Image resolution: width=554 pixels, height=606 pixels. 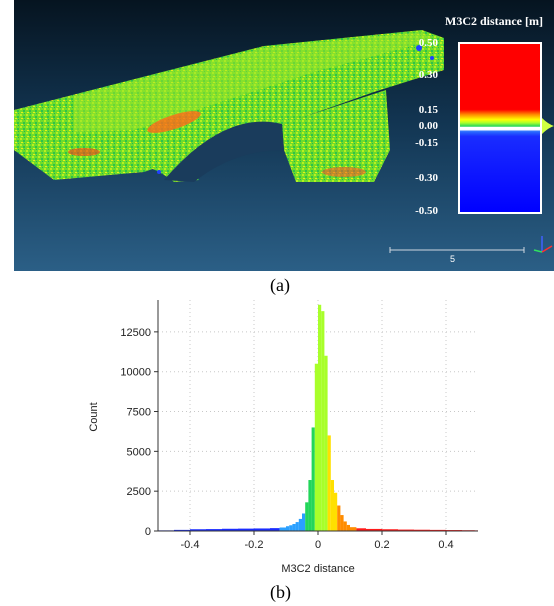 What do you see at coordinates (445, 545) in the screenshot?
I see `x-tick-label: 0.4` at bounding box center [445, 545].